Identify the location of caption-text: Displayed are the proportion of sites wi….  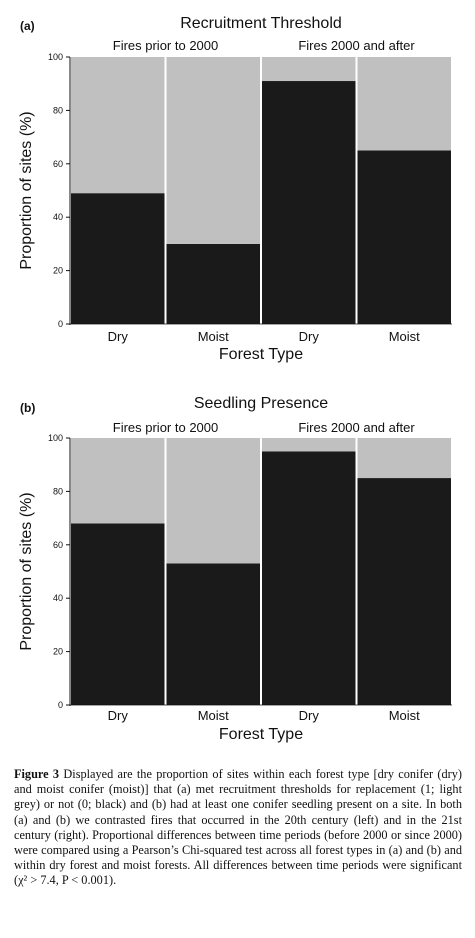
(238, 827).